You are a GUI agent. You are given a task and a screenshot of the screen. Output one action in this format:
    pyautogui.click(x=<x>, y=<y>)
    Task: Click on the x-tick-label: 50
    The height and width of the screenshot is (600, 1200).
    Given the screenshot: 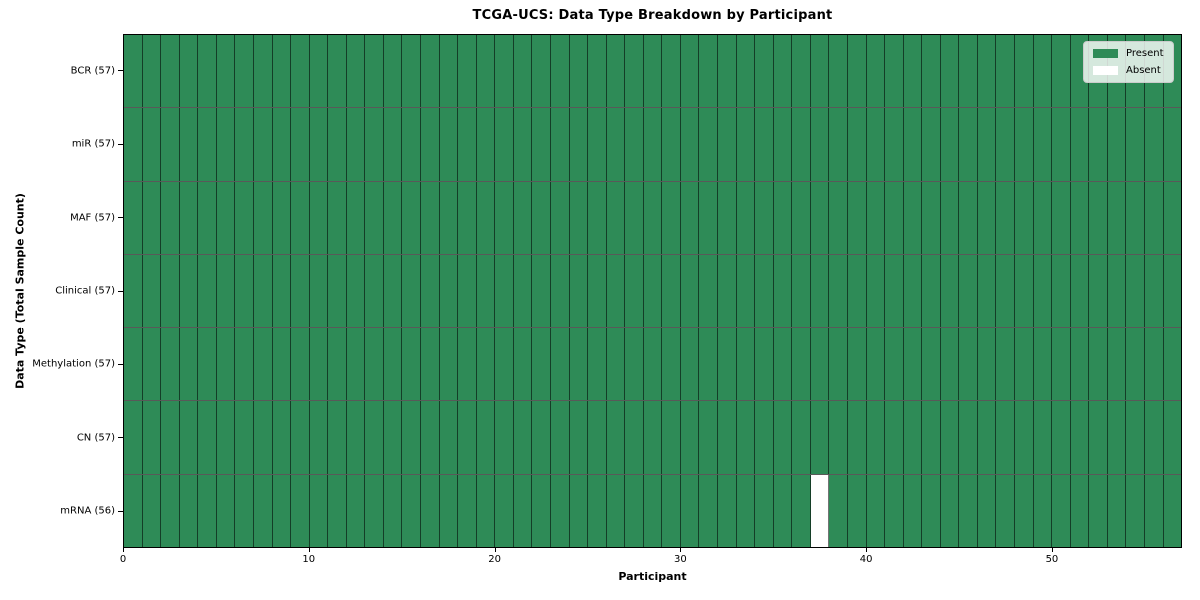 What is the action you would take?
    pyautogui.click(x=1052, y=559)
    